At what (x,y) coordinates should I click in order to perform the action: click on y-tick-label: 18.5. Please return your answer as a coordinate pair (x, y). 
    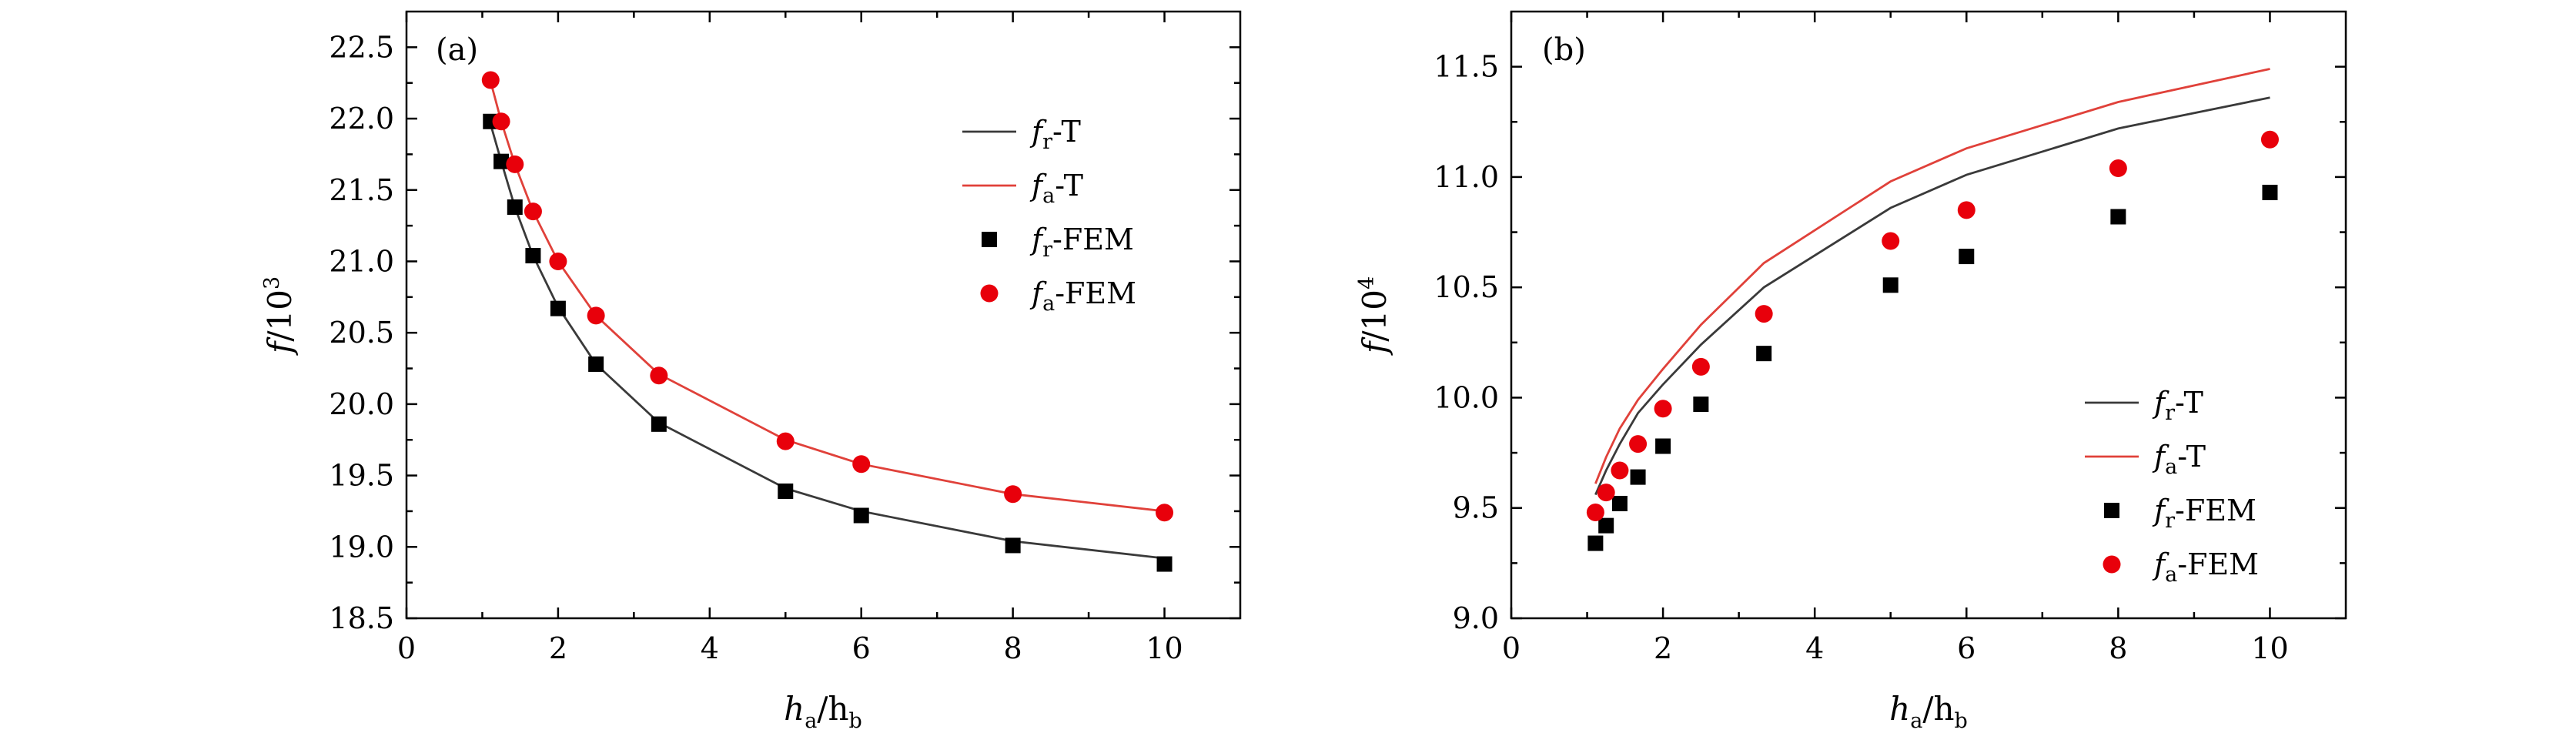
    Looking at the image, I should click on (362, 618).